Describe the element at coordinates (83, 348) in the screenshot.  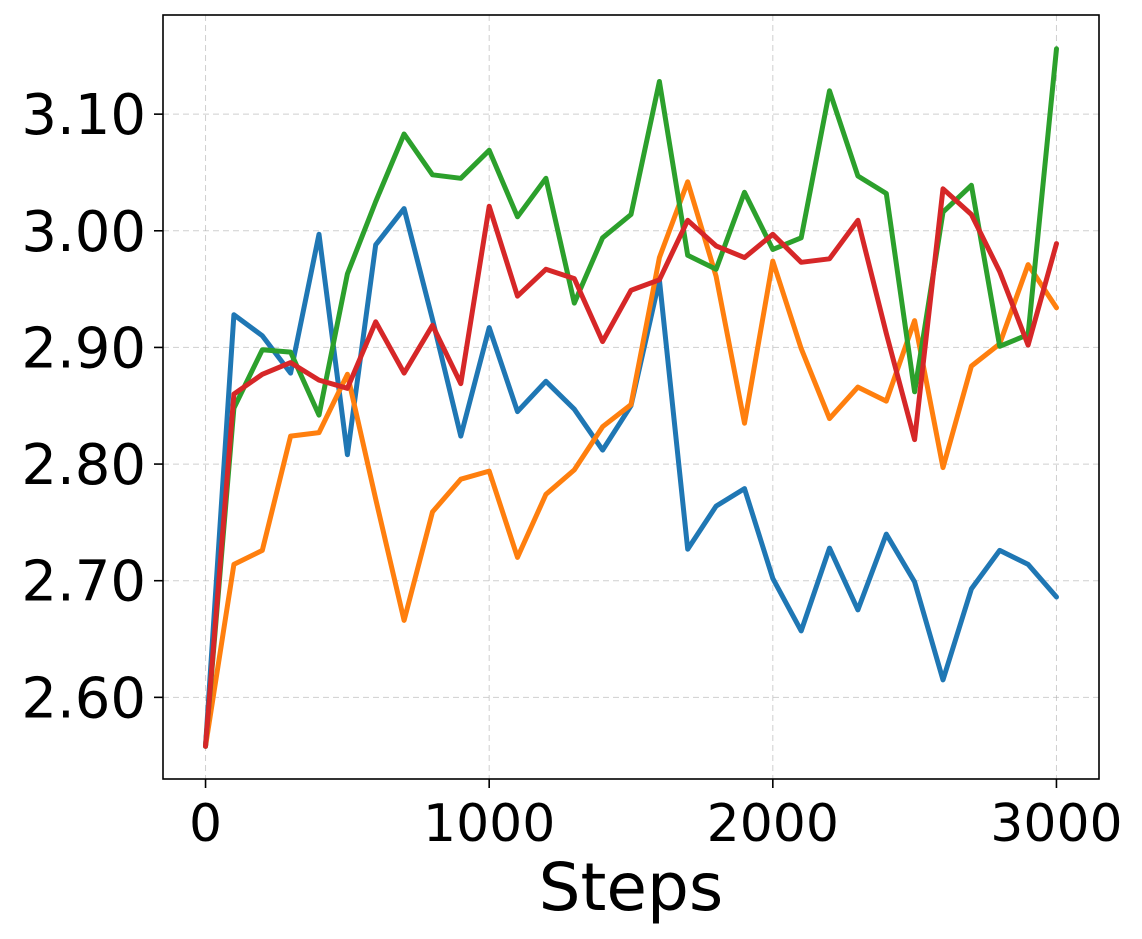
I see `y-tick-label: 2.90` at that location.